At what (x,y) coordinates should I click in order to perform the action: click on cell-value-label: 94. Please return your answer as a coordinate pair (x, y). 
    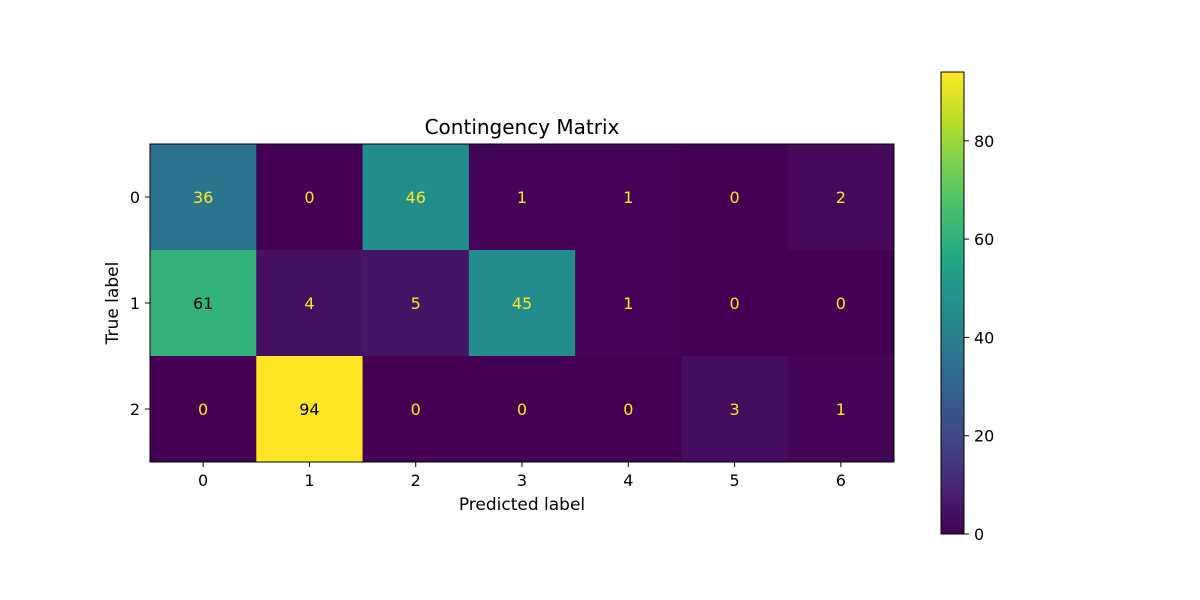
    Looking at the image, I should click on (309, 409).